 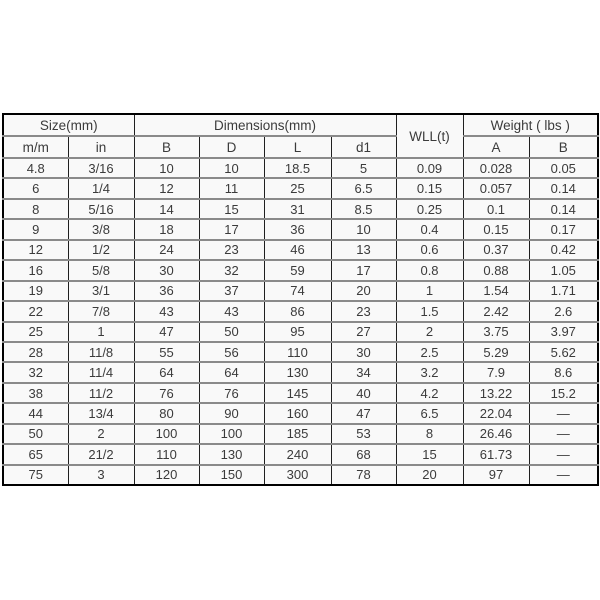 What do you see at coordinates (297, 209) in the screenshot?
I see `cell-dim-l: 31` at bounding box center [297, 209].